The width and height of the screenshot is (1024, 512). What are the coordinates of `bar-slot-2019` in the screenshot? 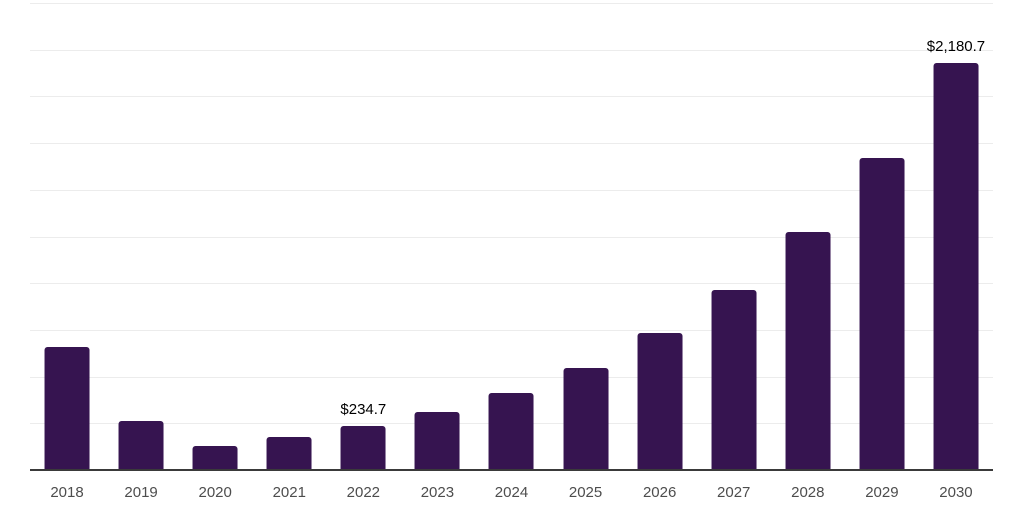 It's located at (141, 236).